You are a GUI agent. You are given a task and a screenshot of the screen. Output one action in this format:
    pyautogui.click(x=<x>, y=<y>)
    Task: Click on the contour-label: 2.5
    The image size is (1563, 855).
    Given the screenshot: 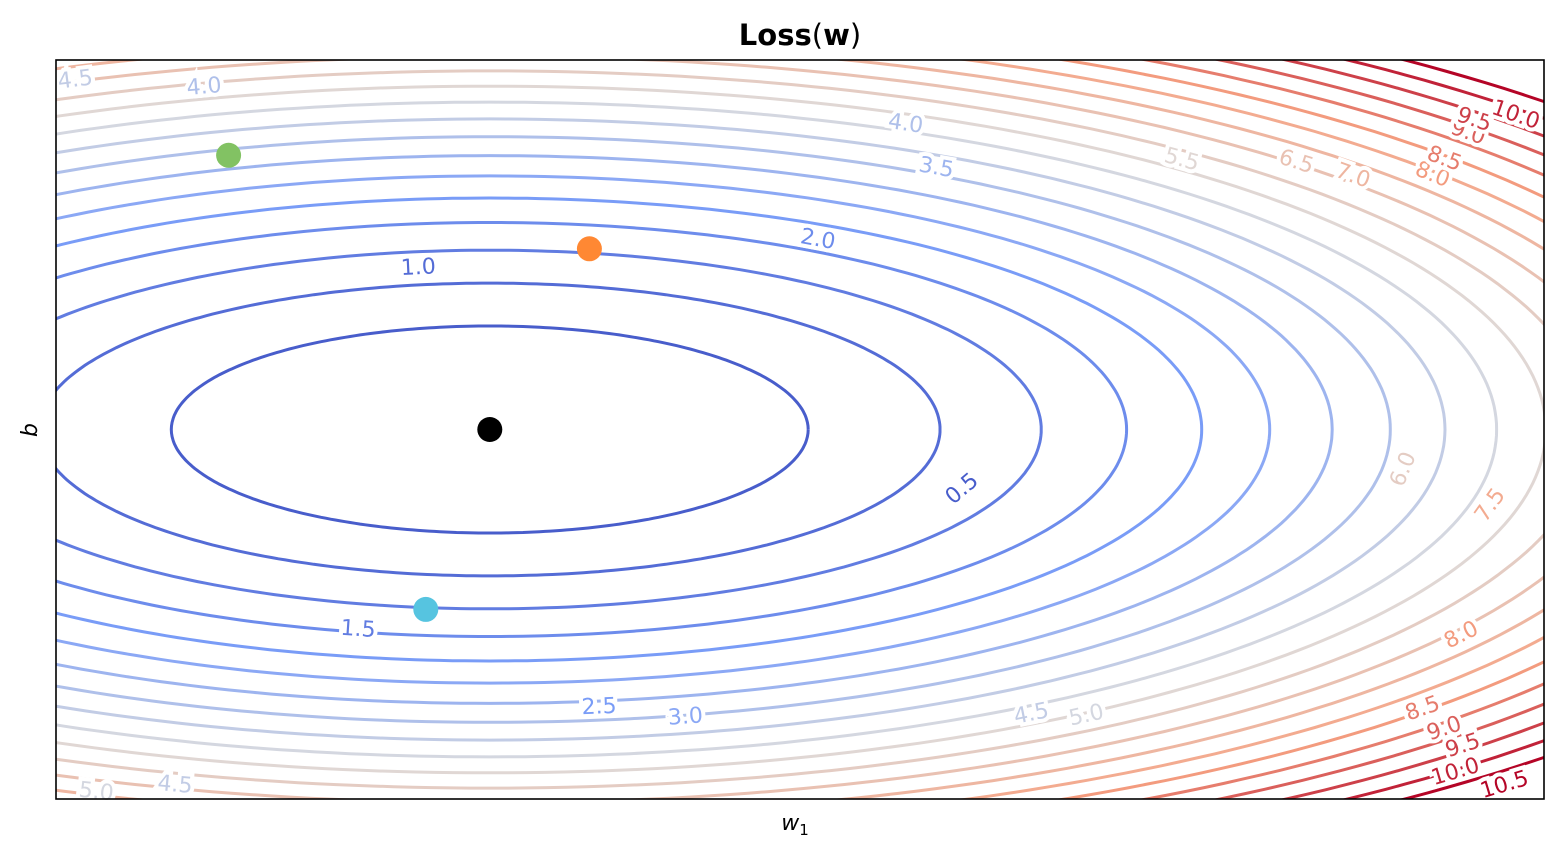 What is the action you would take?
    pyautogui.click(x=599, y=707)
    